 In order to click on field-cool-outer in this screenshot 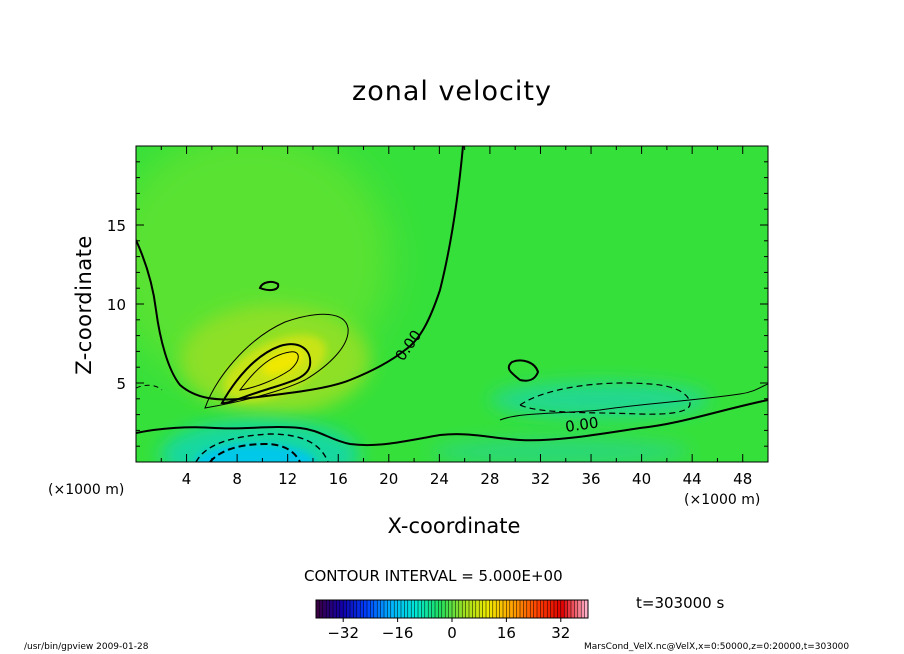, I will do `click(260, 441)`.